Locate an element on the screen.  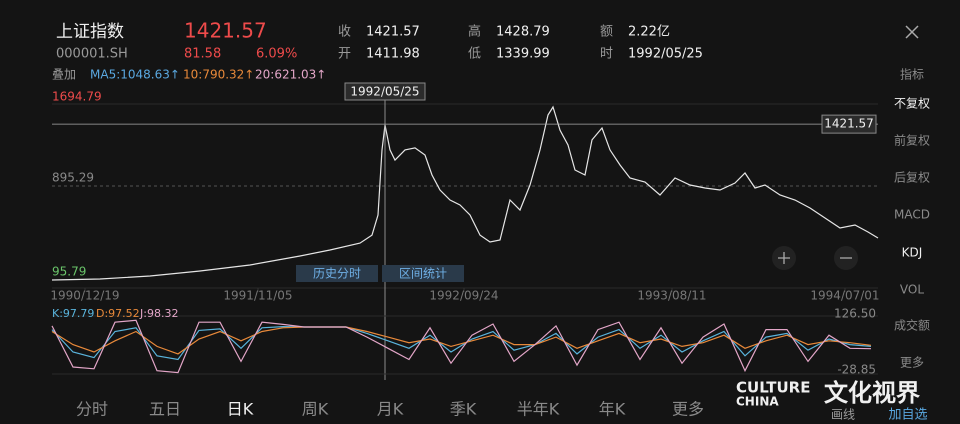
side-item: 指标 is located at coordinates (912, 74).